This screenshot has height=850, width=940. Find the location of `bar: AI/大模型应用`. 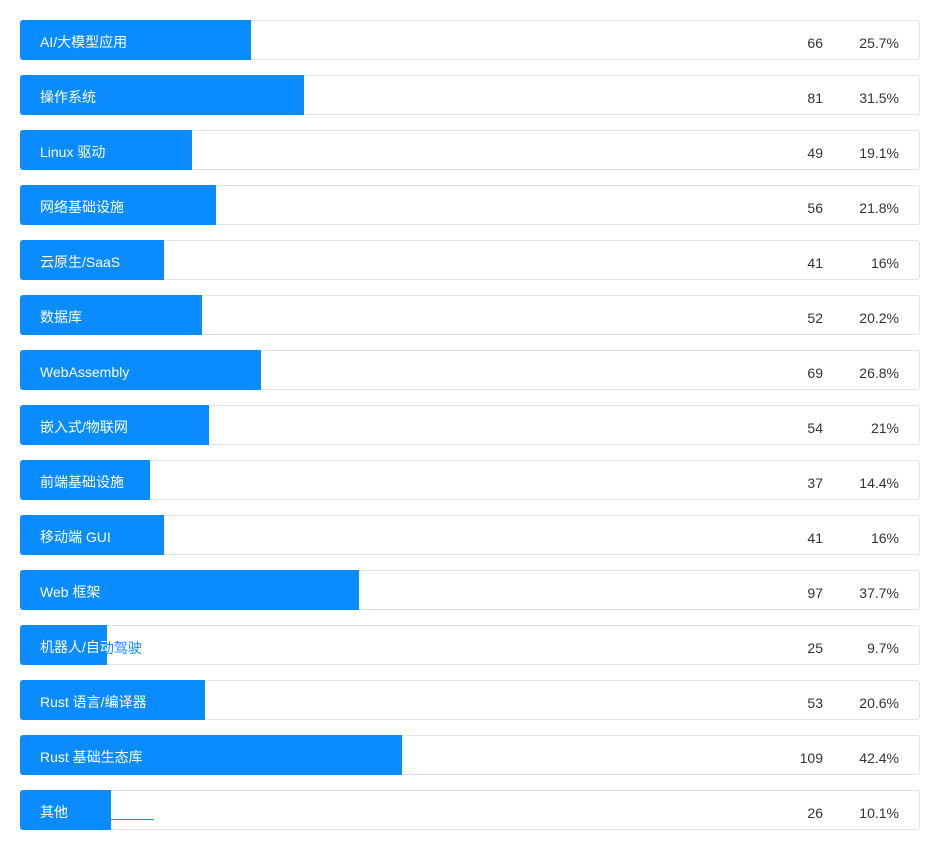

bar: AI/大模型应用 is located at coordinates (136, 40).